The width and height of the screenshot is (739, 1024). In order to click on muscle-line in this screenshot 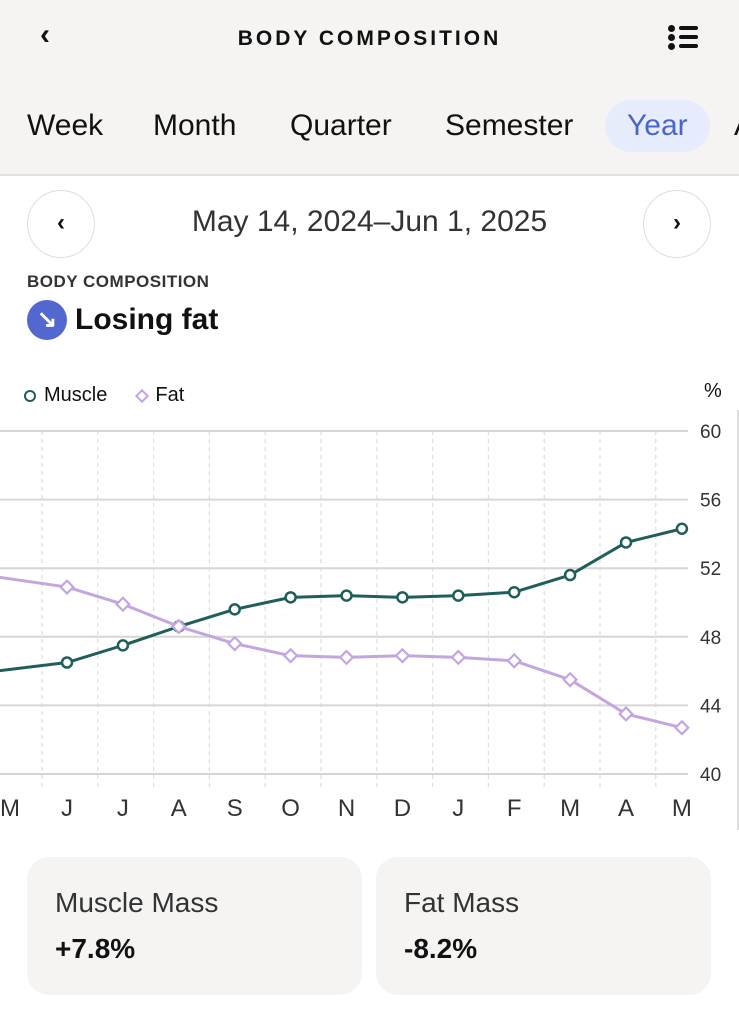, I will do `click(341, 600)`.